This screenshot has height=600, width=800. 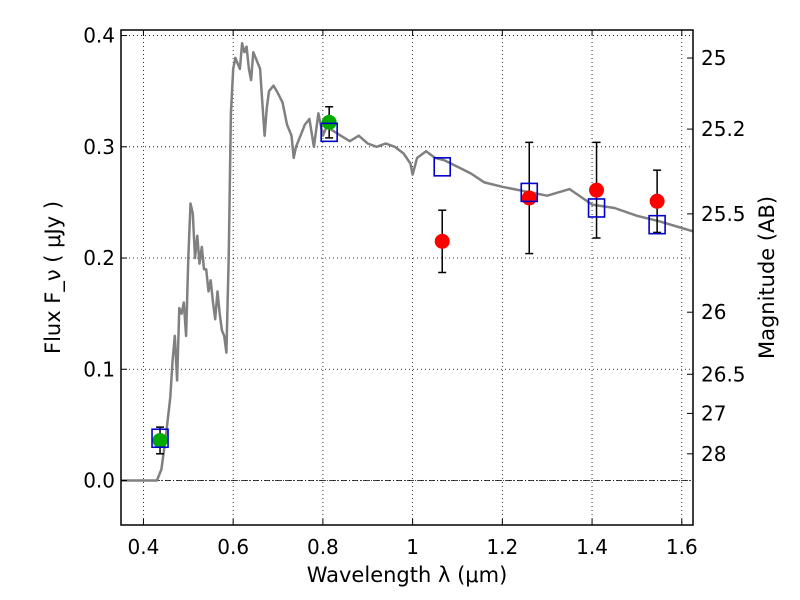 I want to click on x-tick-label: 1.6, so click(x=682, y=547).